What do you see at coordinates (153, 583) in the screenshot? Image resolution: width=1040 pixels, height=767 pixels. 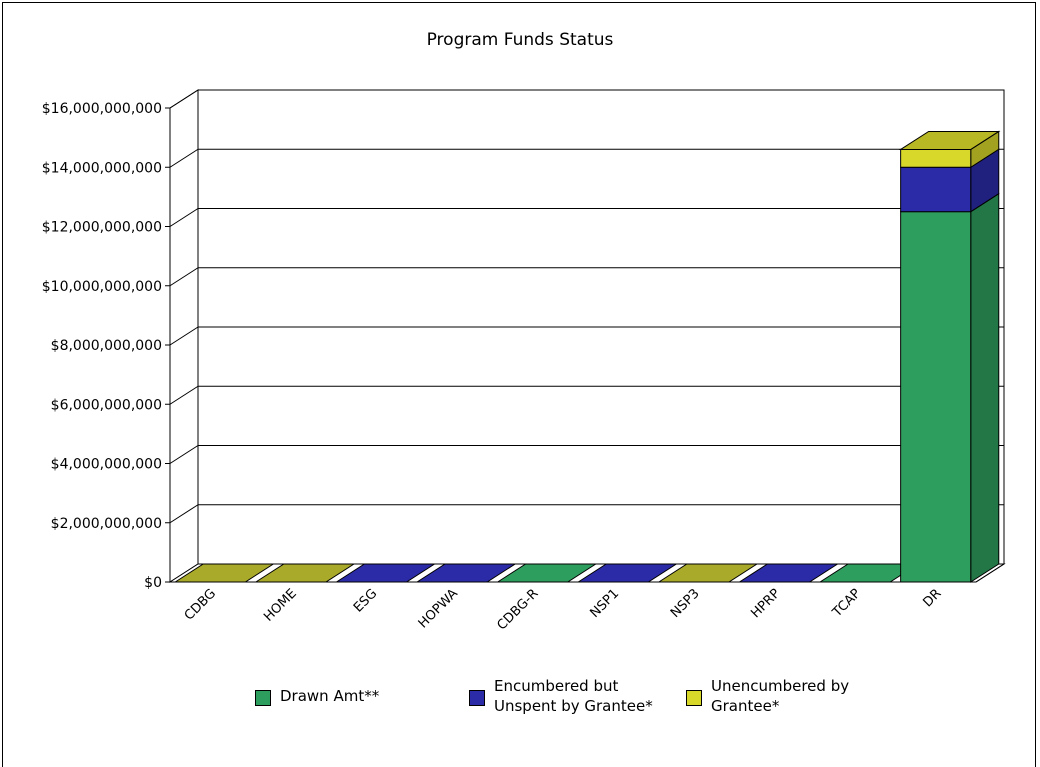 I see `y-tick-label: $0` at bounding box center [153, 583].